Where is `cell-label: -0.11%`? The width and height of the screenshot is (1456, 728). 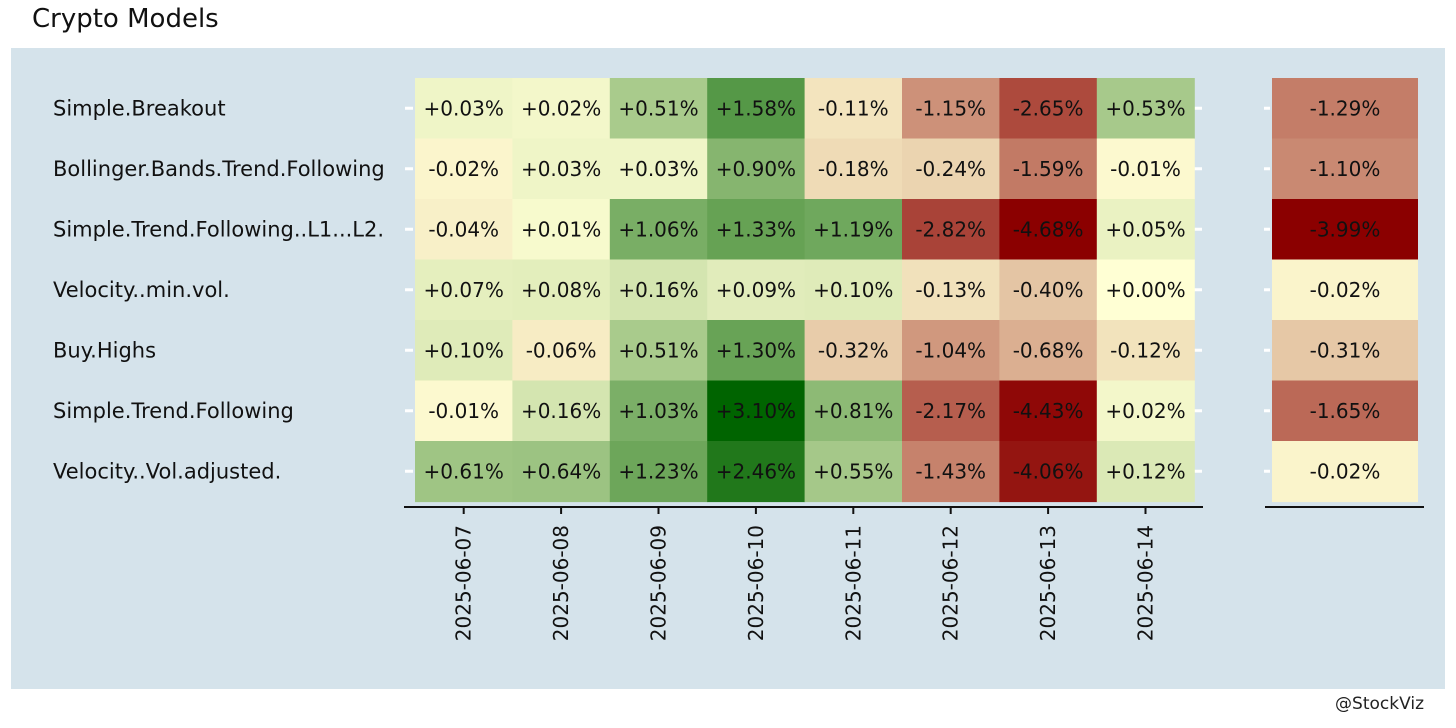 cell-label: -0.11% is located at coordinates (853, 108).